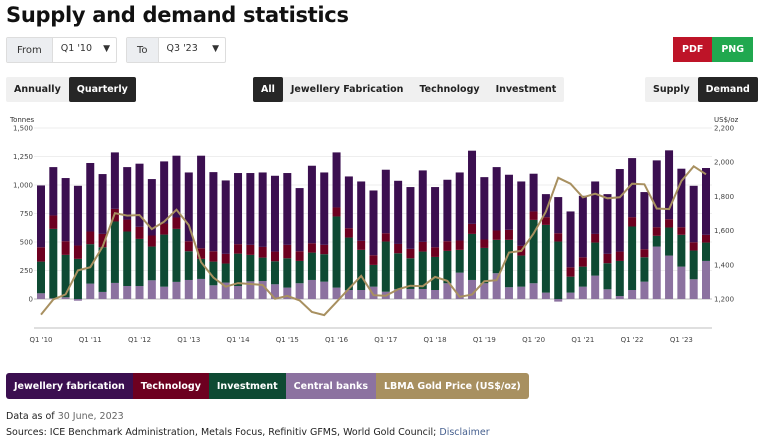 This screenshot has width=760, height=442. What do you see at coordinates (61, 50) in the screenshot?
I see `from-select: From Q1 '10 ▼` at bounding box center [61, 50].